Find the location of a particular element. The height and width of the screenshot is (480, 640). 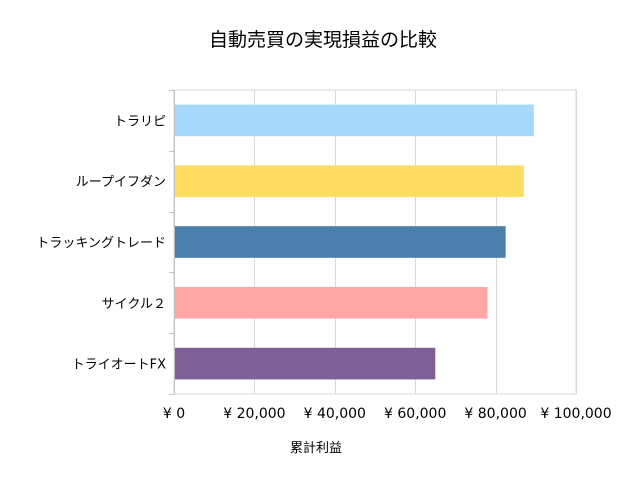

x-tick-label-3: ¥ 40,000 is located at coordinates (335, 414).